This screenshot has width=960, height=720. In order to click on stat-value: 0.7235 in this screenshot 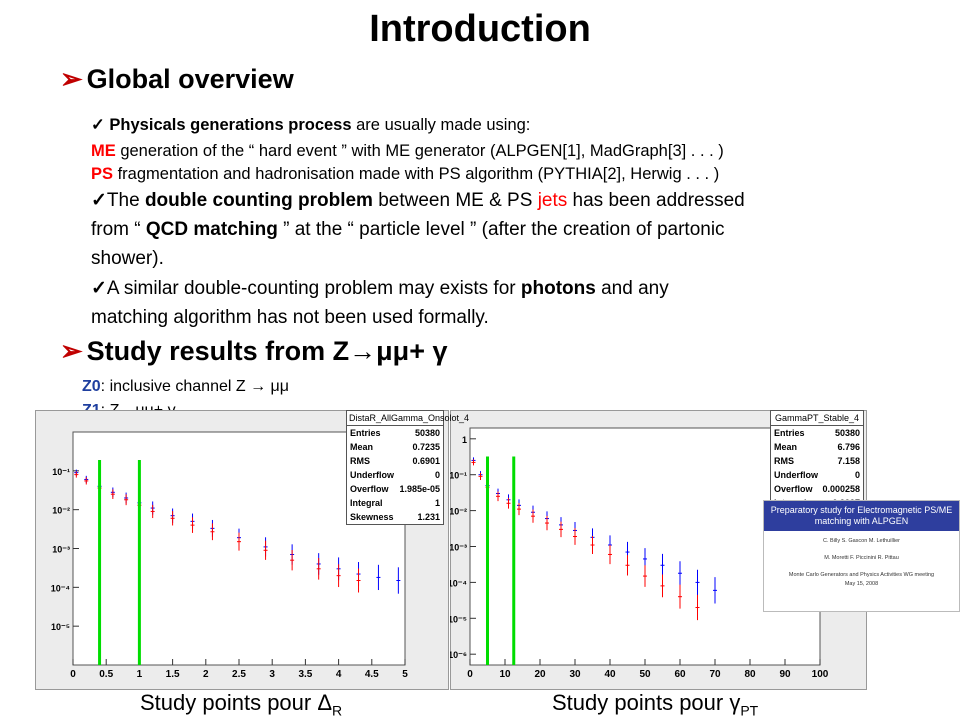, I will do `click(426, 447)`.